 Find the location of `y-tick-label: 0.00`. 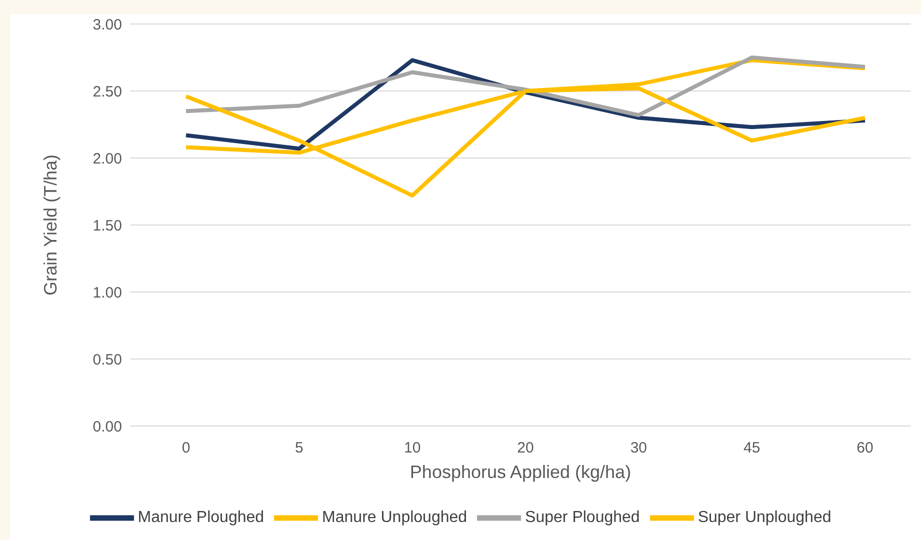

y-tick-label: 0.00 is located at coordinates (107, 427).